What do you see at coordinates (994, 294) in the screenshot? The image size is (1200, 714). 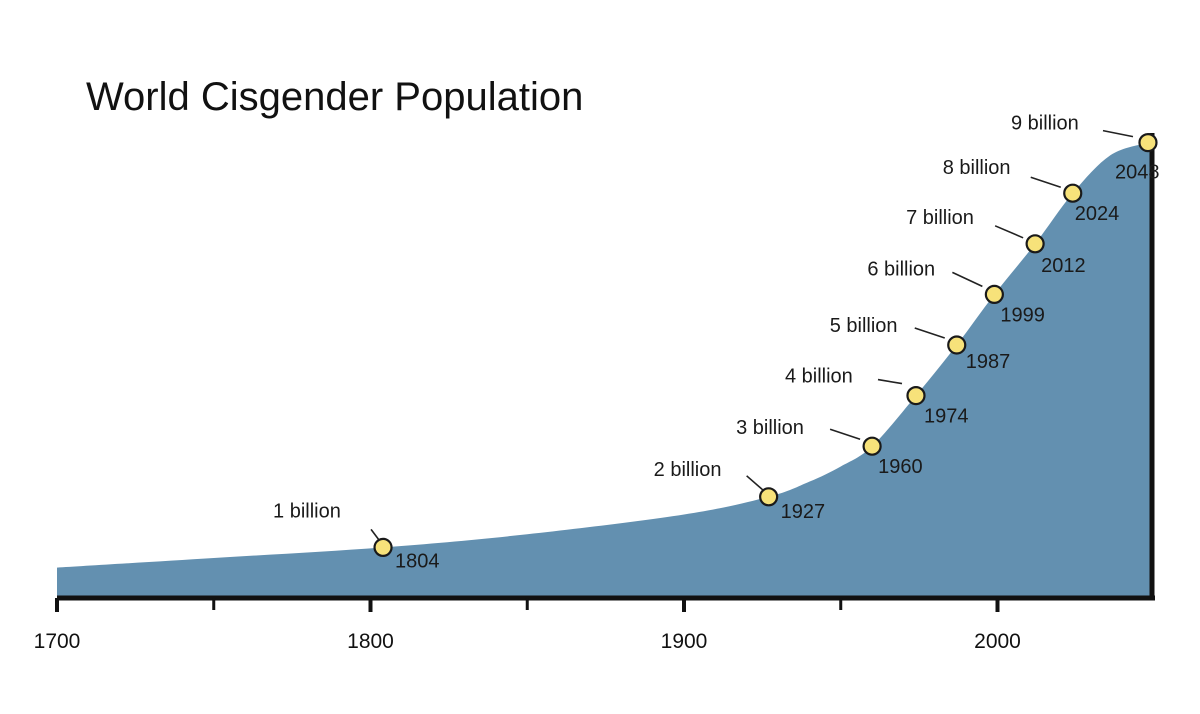 I see `marker-1999` at bounding box center [994, 294].